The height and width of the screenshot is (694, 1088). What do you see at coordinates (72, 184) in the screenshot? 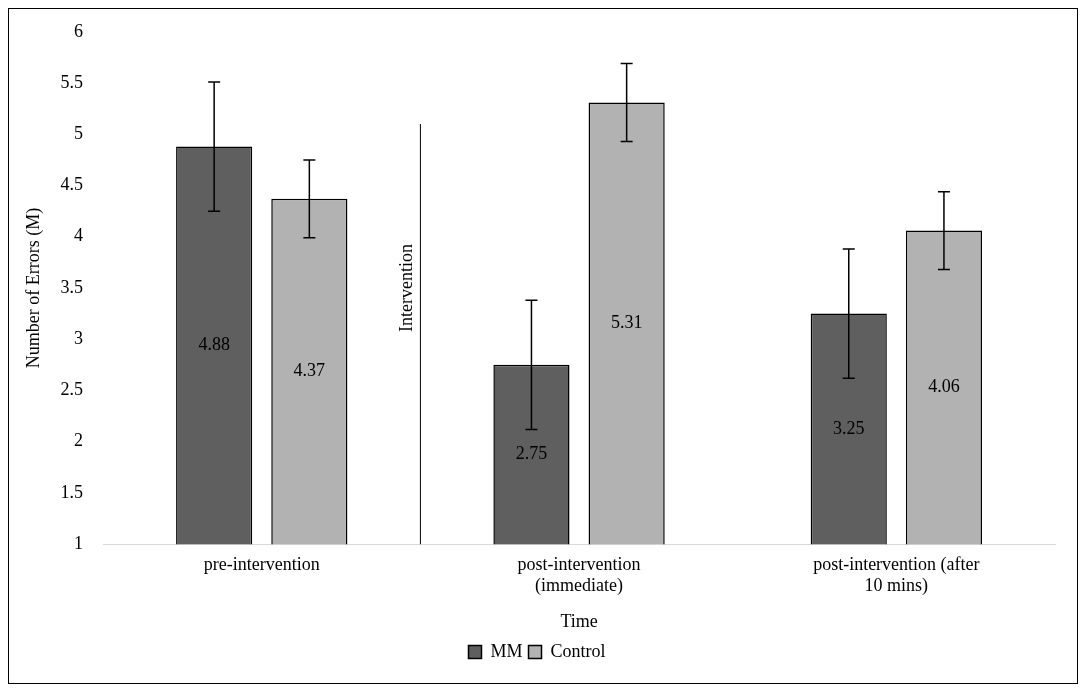
I see `y-tick-label: 4.5` at bounding box center [72, 184].